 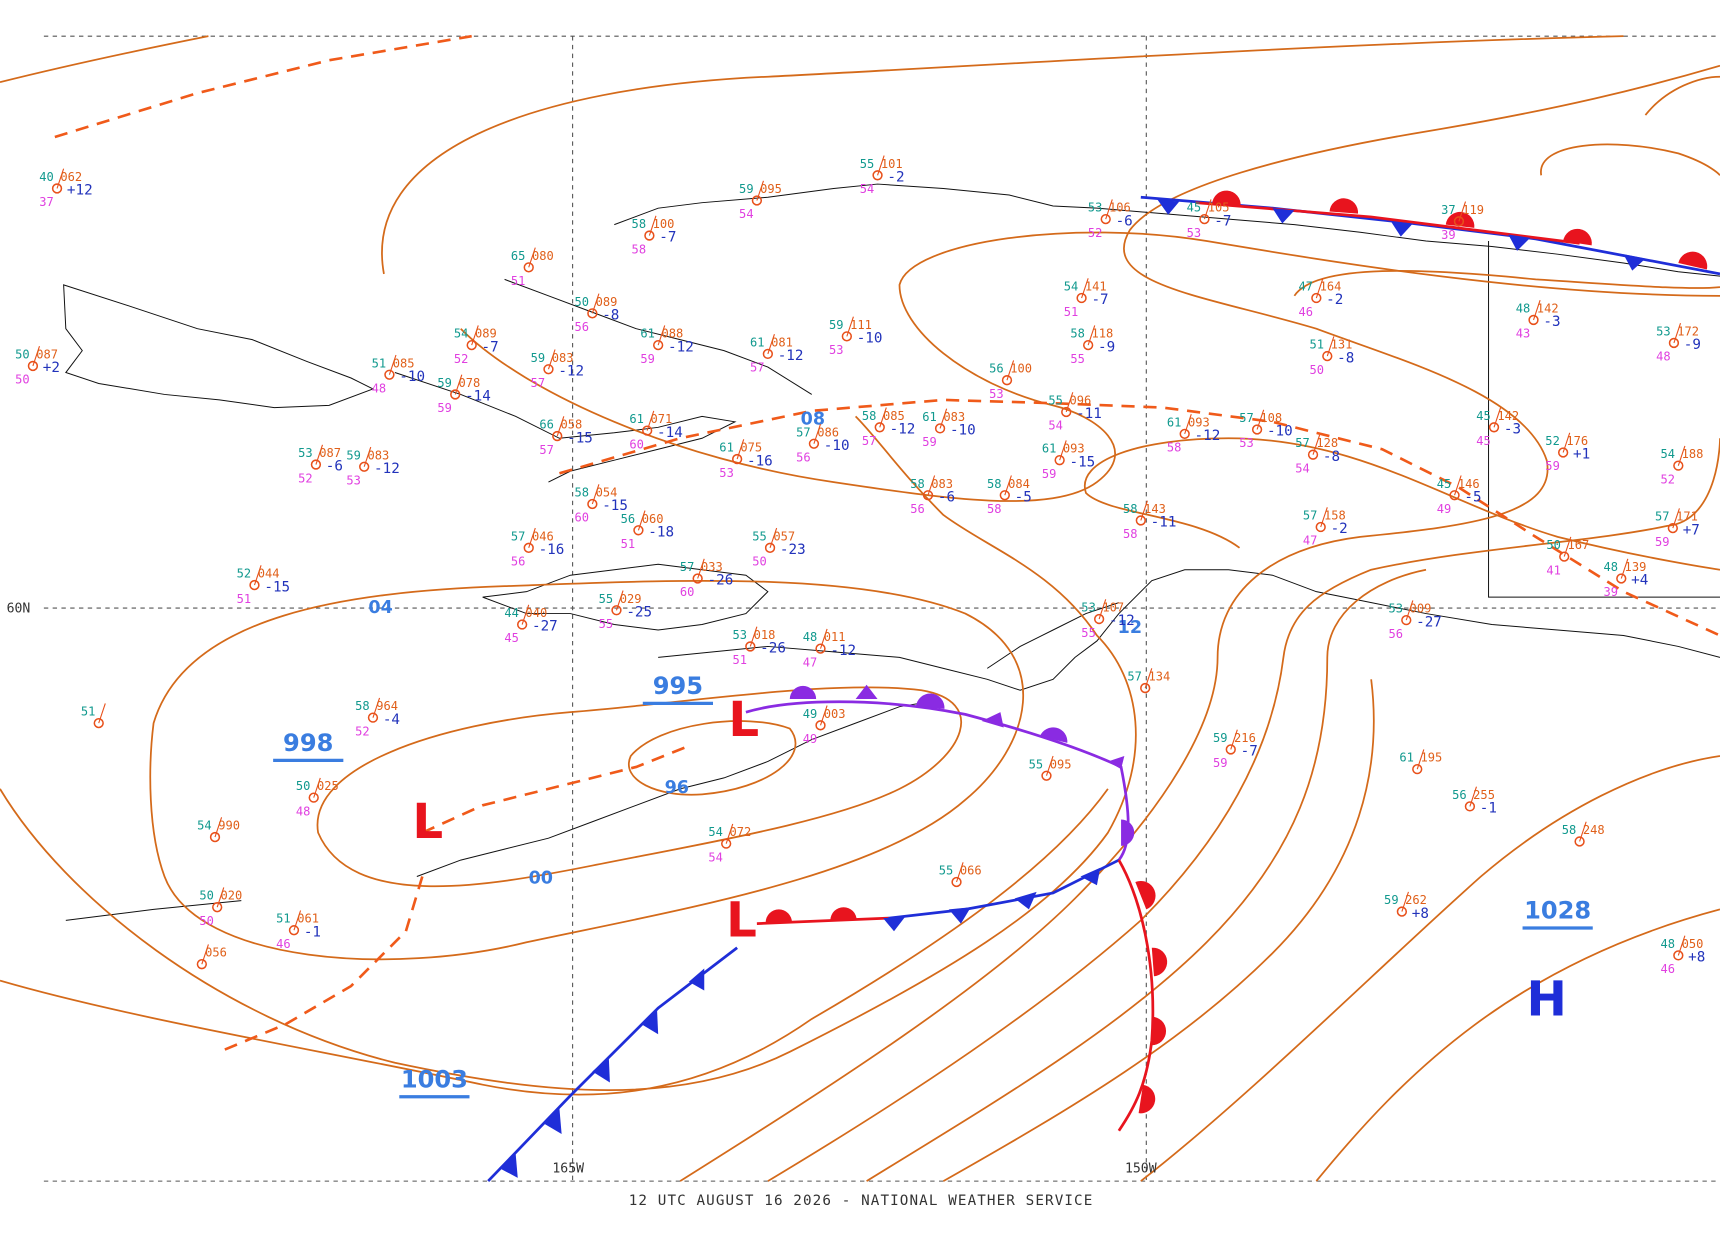 I want to click on pressure: 111, so click(x=861, y=325).